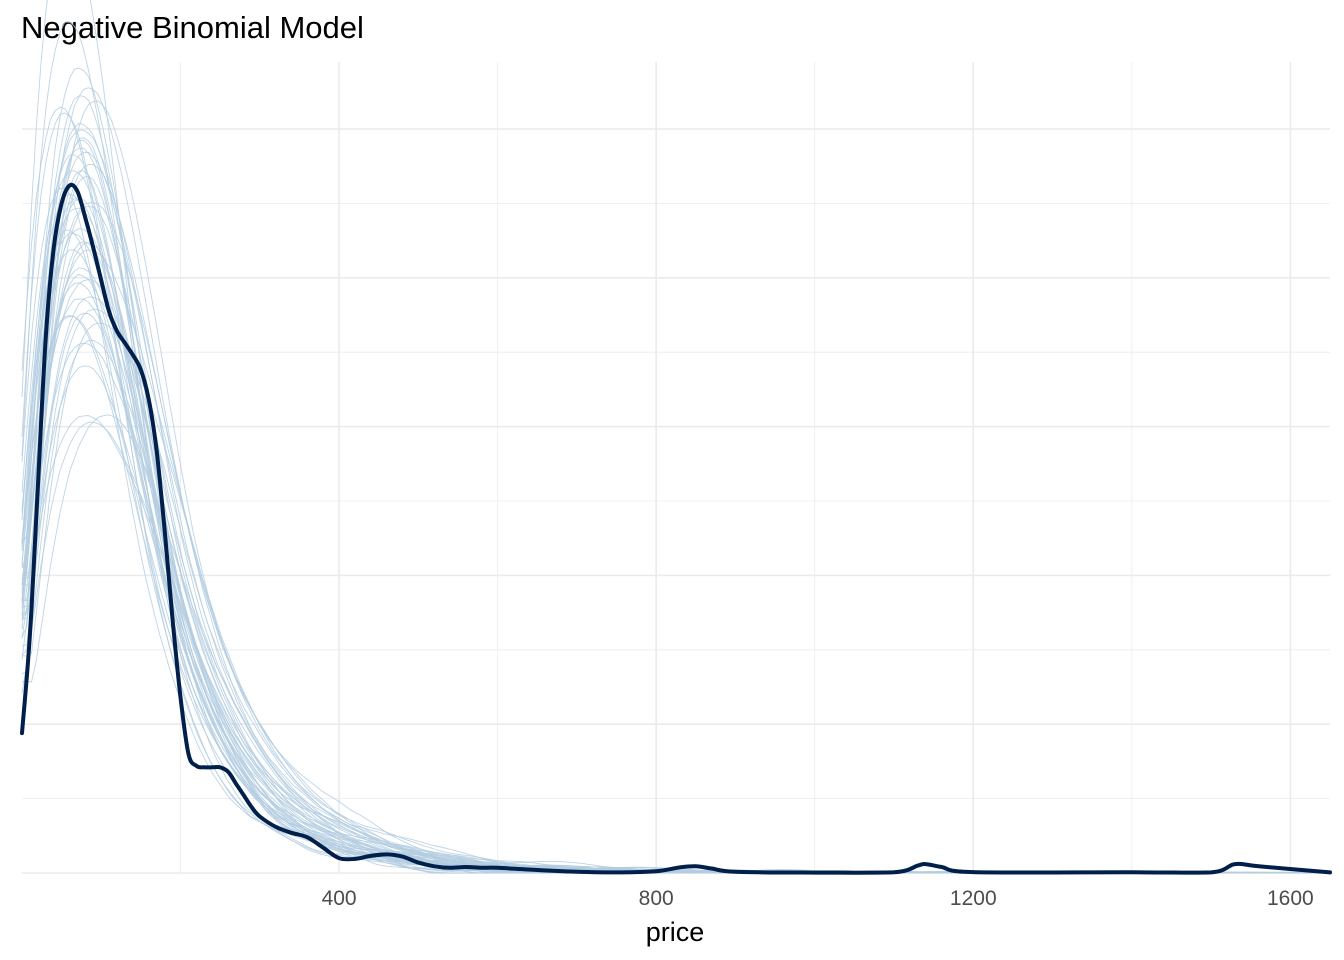  I want to click on x-tick-label: 400, so click(339, 898).